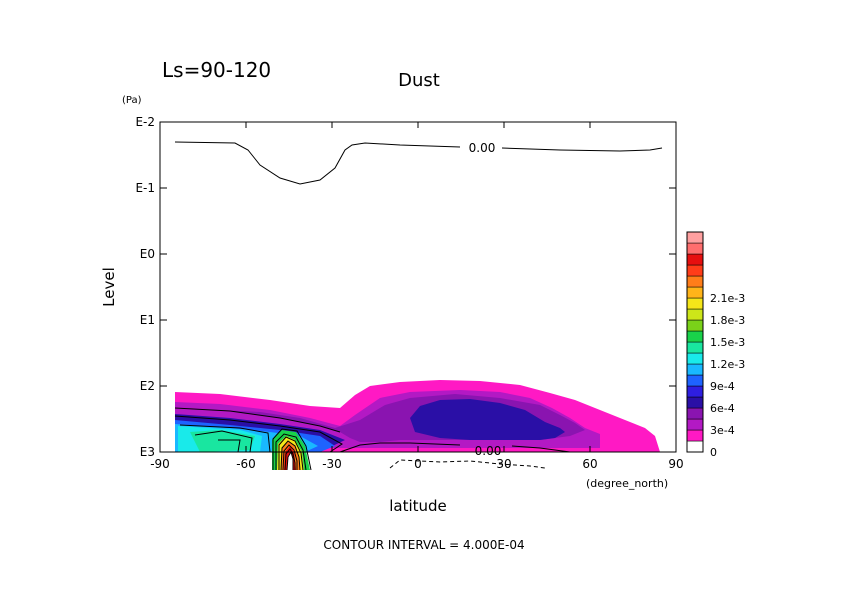  I want to click on colorbar: 0 3e-4 6e-4 9e-4 1.2e-3 1.5e-3 1.8e-3 2.1e-3, so click(715, 345).